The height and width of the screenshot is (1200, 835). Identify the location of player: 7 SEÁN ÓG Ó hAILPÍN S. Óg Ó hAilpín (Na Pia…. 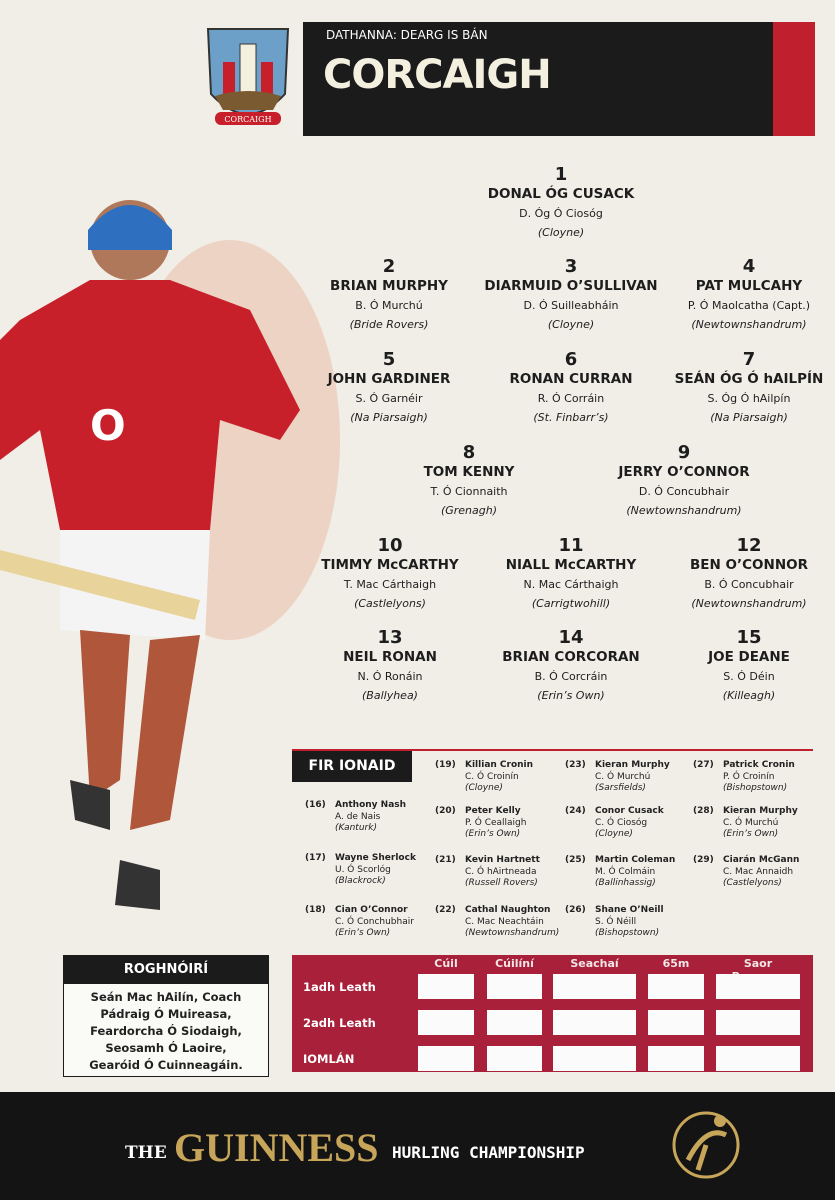
(744, 388).